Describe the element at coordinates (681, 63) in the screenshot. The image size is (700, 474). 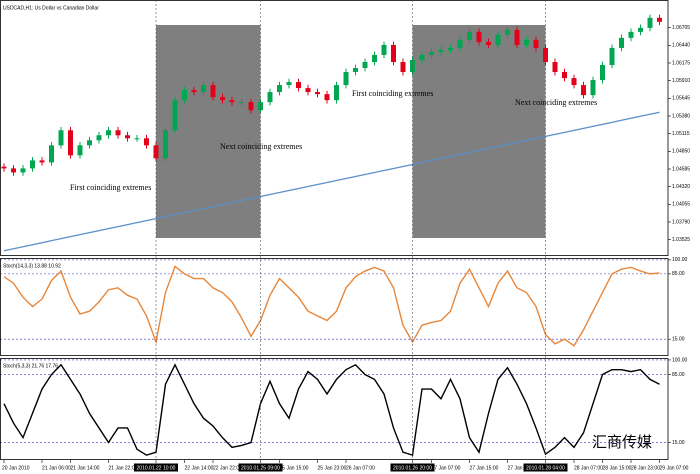
I see `y-tick-label: 1.06175` at that location.